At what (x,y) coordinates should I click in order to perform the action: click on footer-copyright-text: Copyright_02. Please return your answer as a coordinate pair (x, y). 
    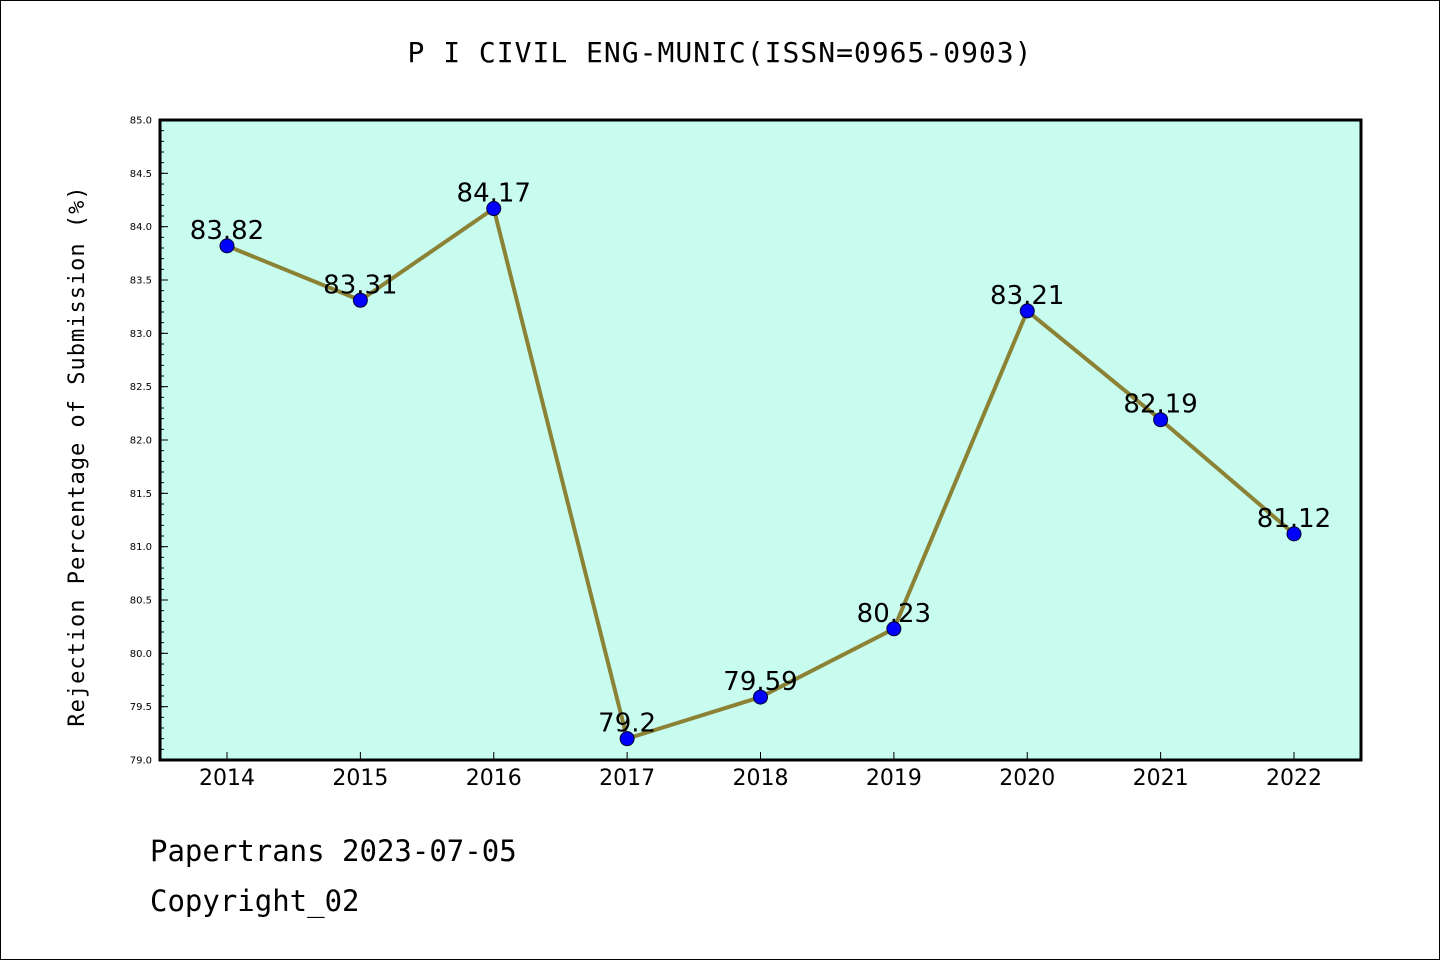
    Looking at the image, I should click on (255, 901).